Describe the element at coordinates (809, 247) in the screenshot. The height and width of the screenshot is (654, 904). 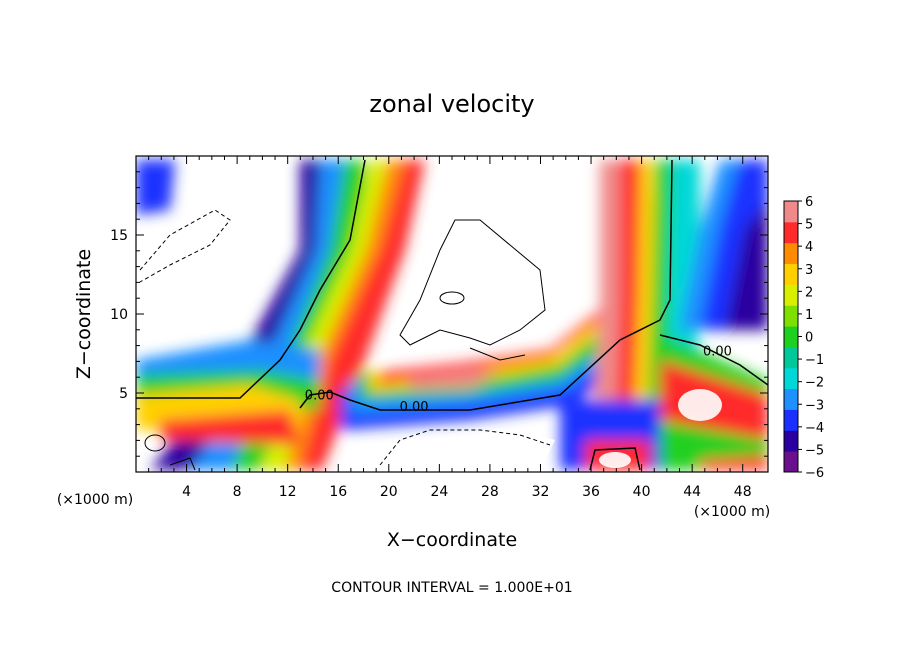
I see `colorbar-tick-label: 4` at that location.